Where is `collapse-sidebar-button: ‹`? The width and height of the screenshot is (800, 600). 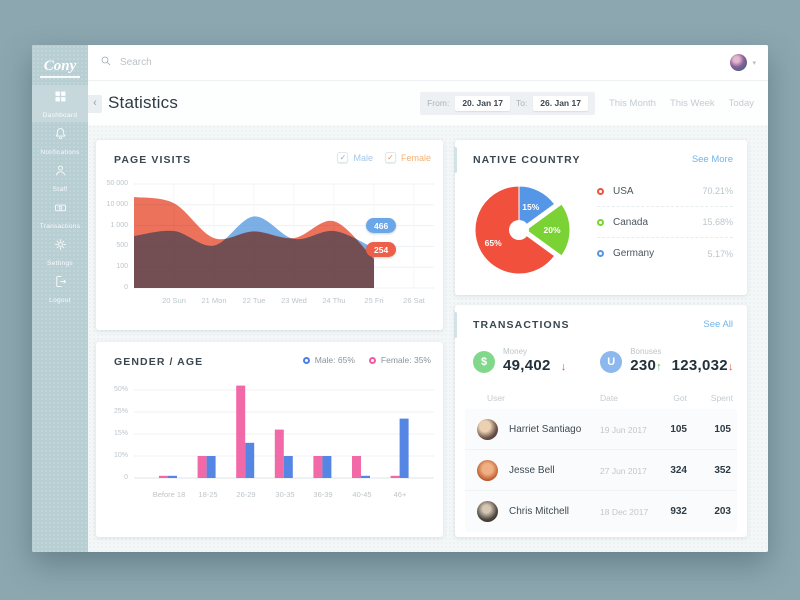
collapse-sidebar-button: ‹ is located at coordinates (95, 104).